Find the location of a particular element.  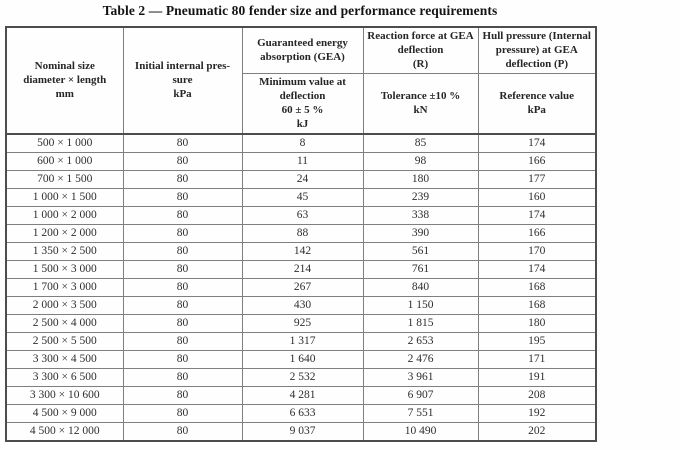

cell-gea-value: 88 is located at coordinates (302, 234).